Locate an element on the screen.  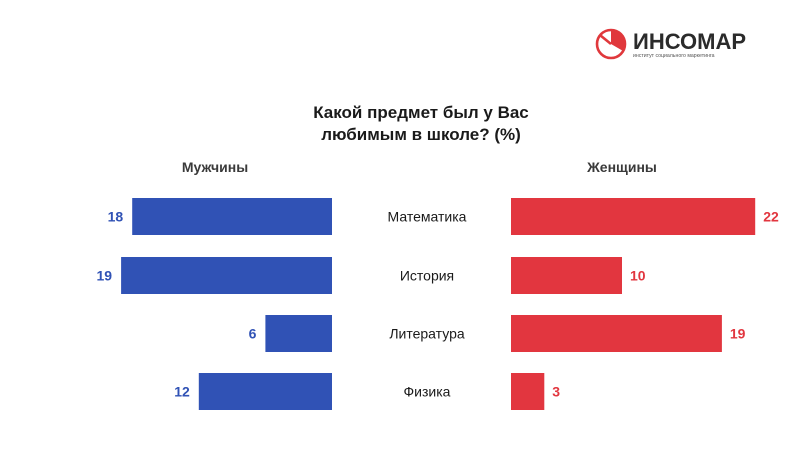
category-label-2: История is located at coordinates (427, 276).